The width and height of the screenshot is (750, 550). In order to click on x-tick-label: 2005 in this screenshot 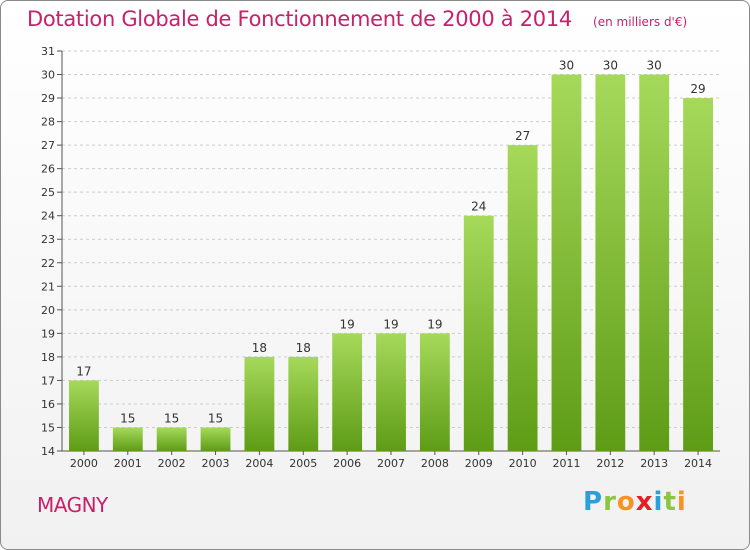, I will do `click(303, 463)`.